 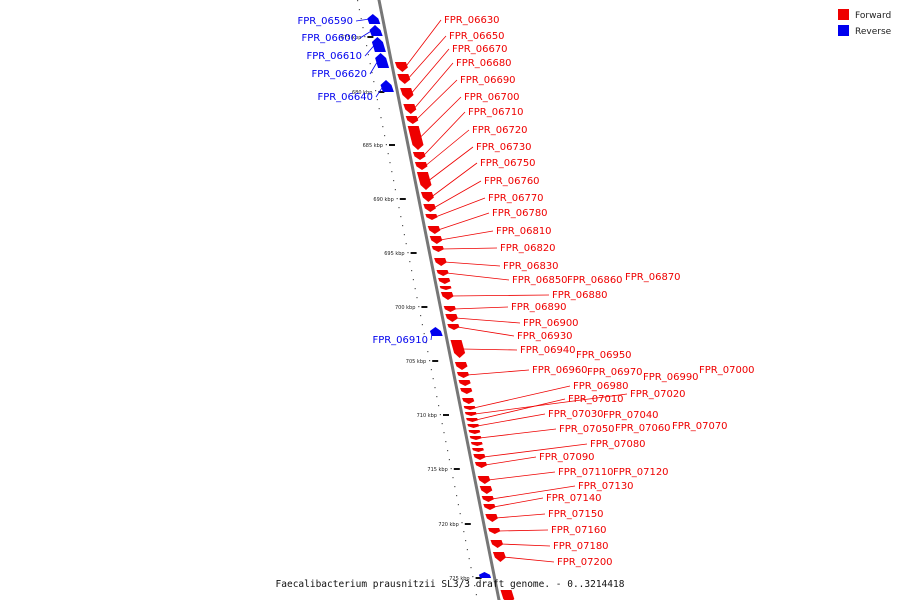 I want to click on gene-label-forward: FPR_06860, so click(x=595, y=280).